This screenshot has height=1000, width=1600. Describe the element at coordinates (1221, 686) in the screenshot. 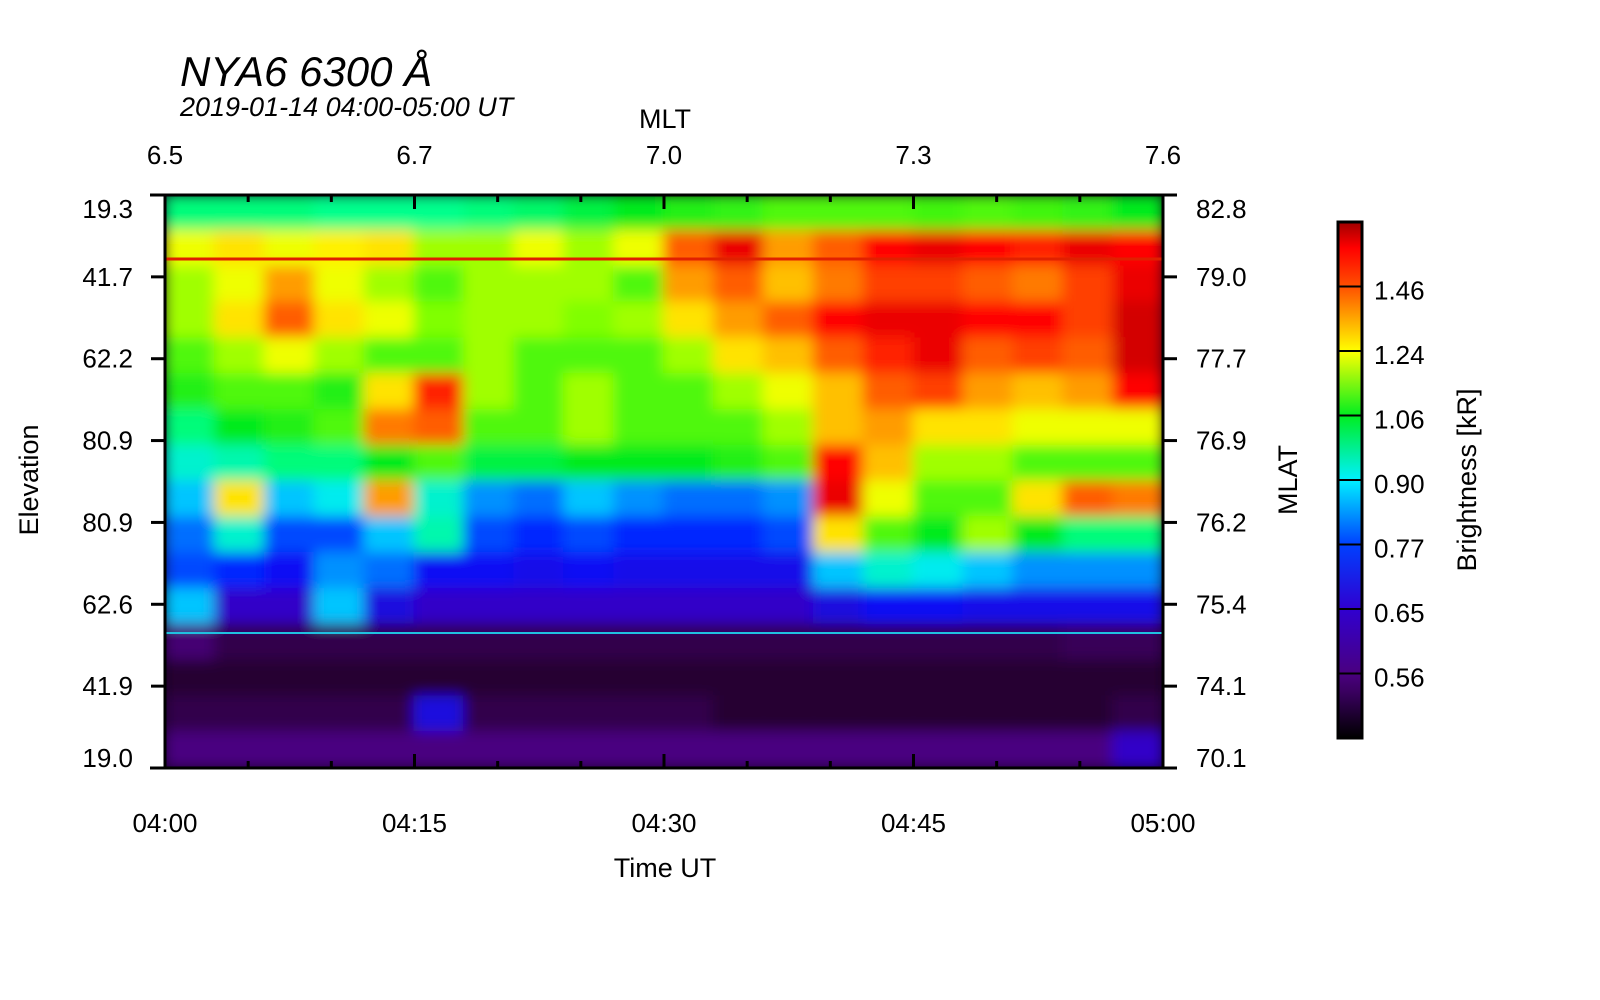

I see `right-tick-label: 74.1` at that location.